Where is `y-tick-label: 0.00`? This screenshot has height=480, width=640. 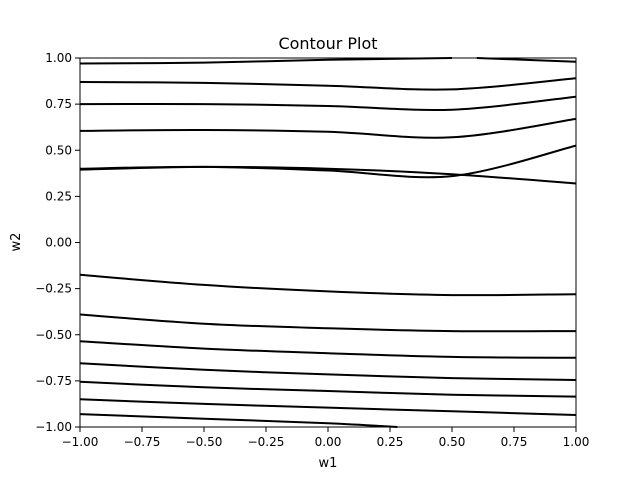
y-tick-label: 0.00 is located at coordinates (58, 243).